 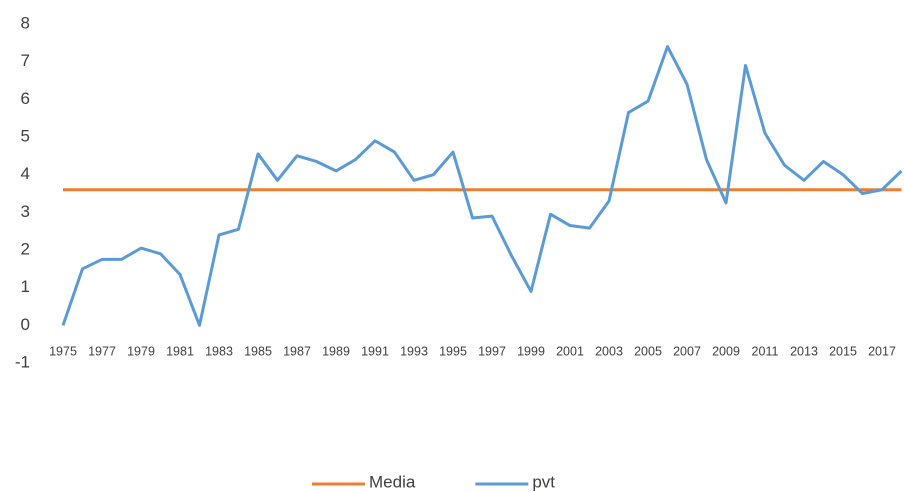 What do you see at coordinates (414, 351) in the screenshot?
I see `x-tick-label: 1993` at bounding box center [414, 351].